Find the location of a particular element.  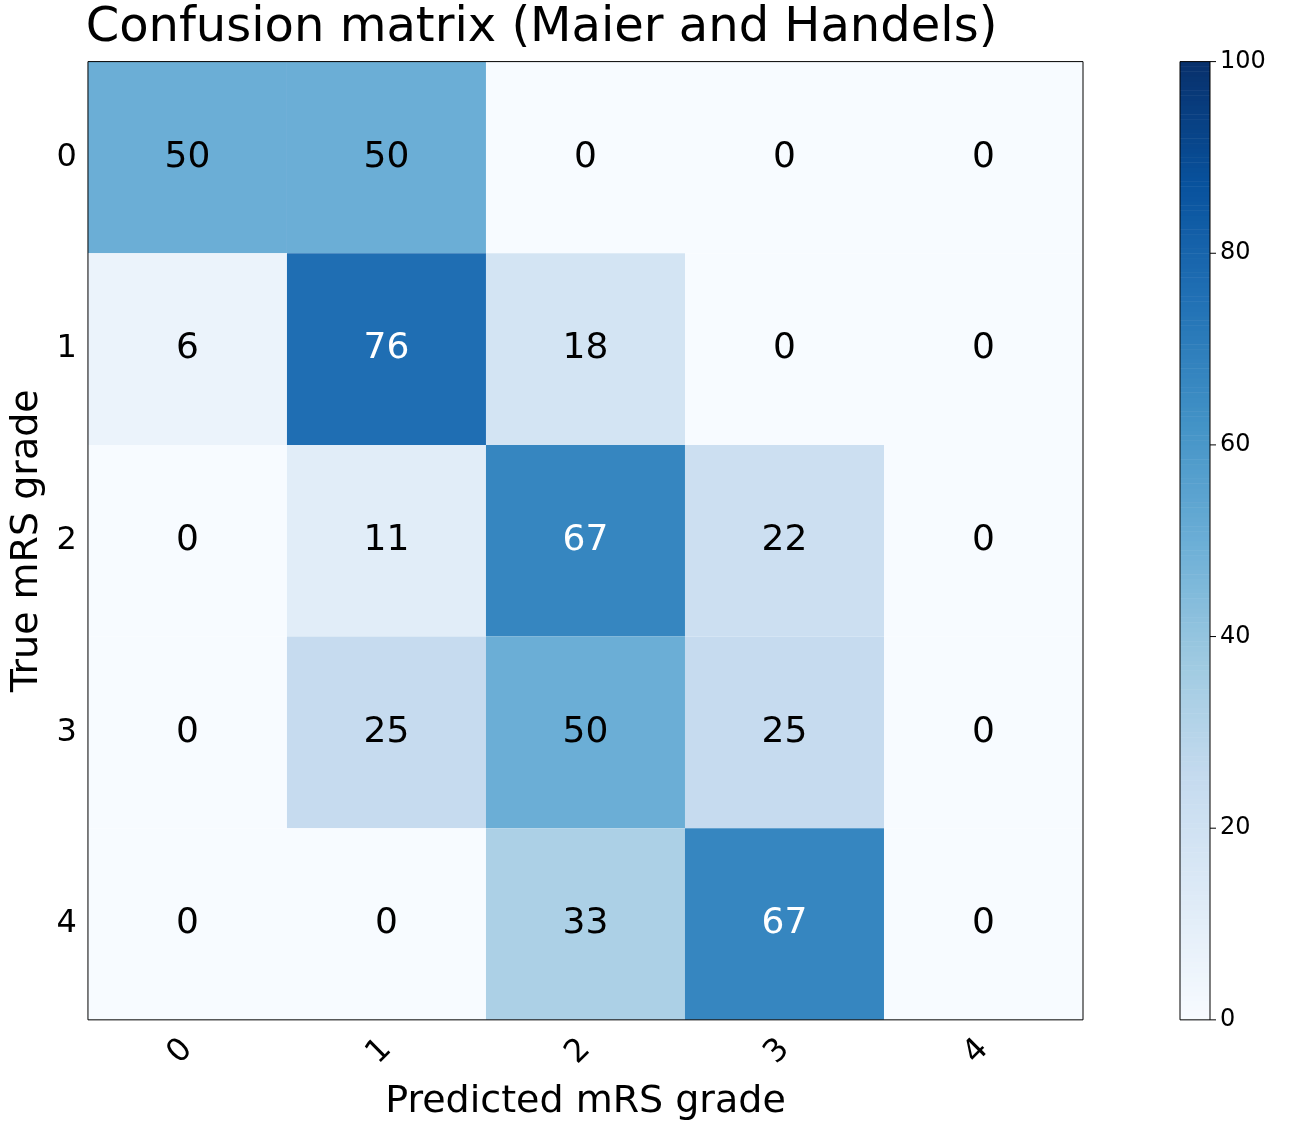

x-tick-label: 3 is located at coordinates (775, 1050).